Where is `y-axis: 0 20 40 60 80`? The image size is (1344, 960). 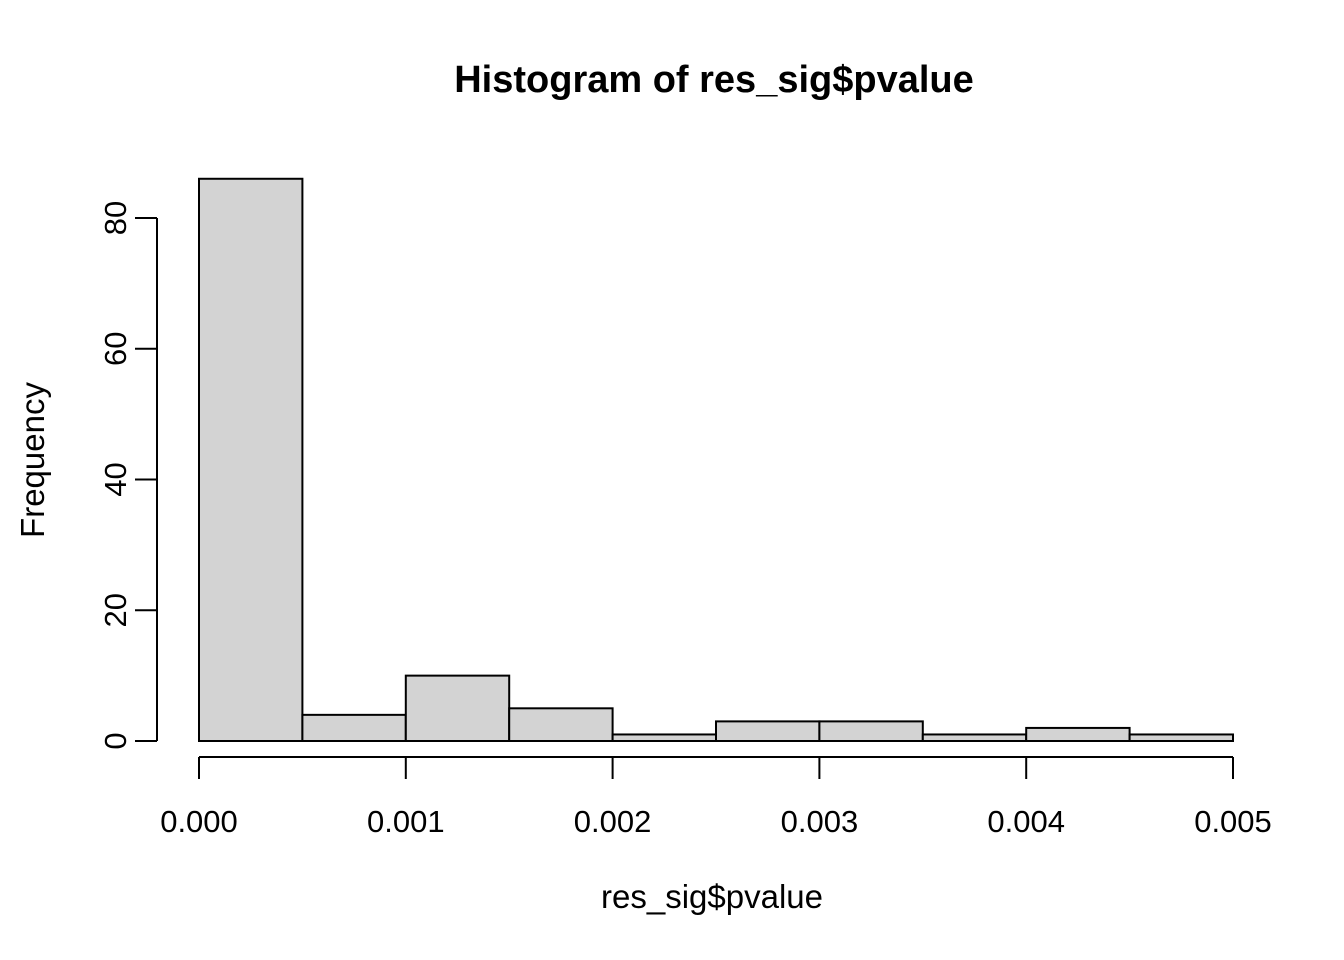
y-axis: 0 20 40 60 80 is located at coordinates (128, 475).